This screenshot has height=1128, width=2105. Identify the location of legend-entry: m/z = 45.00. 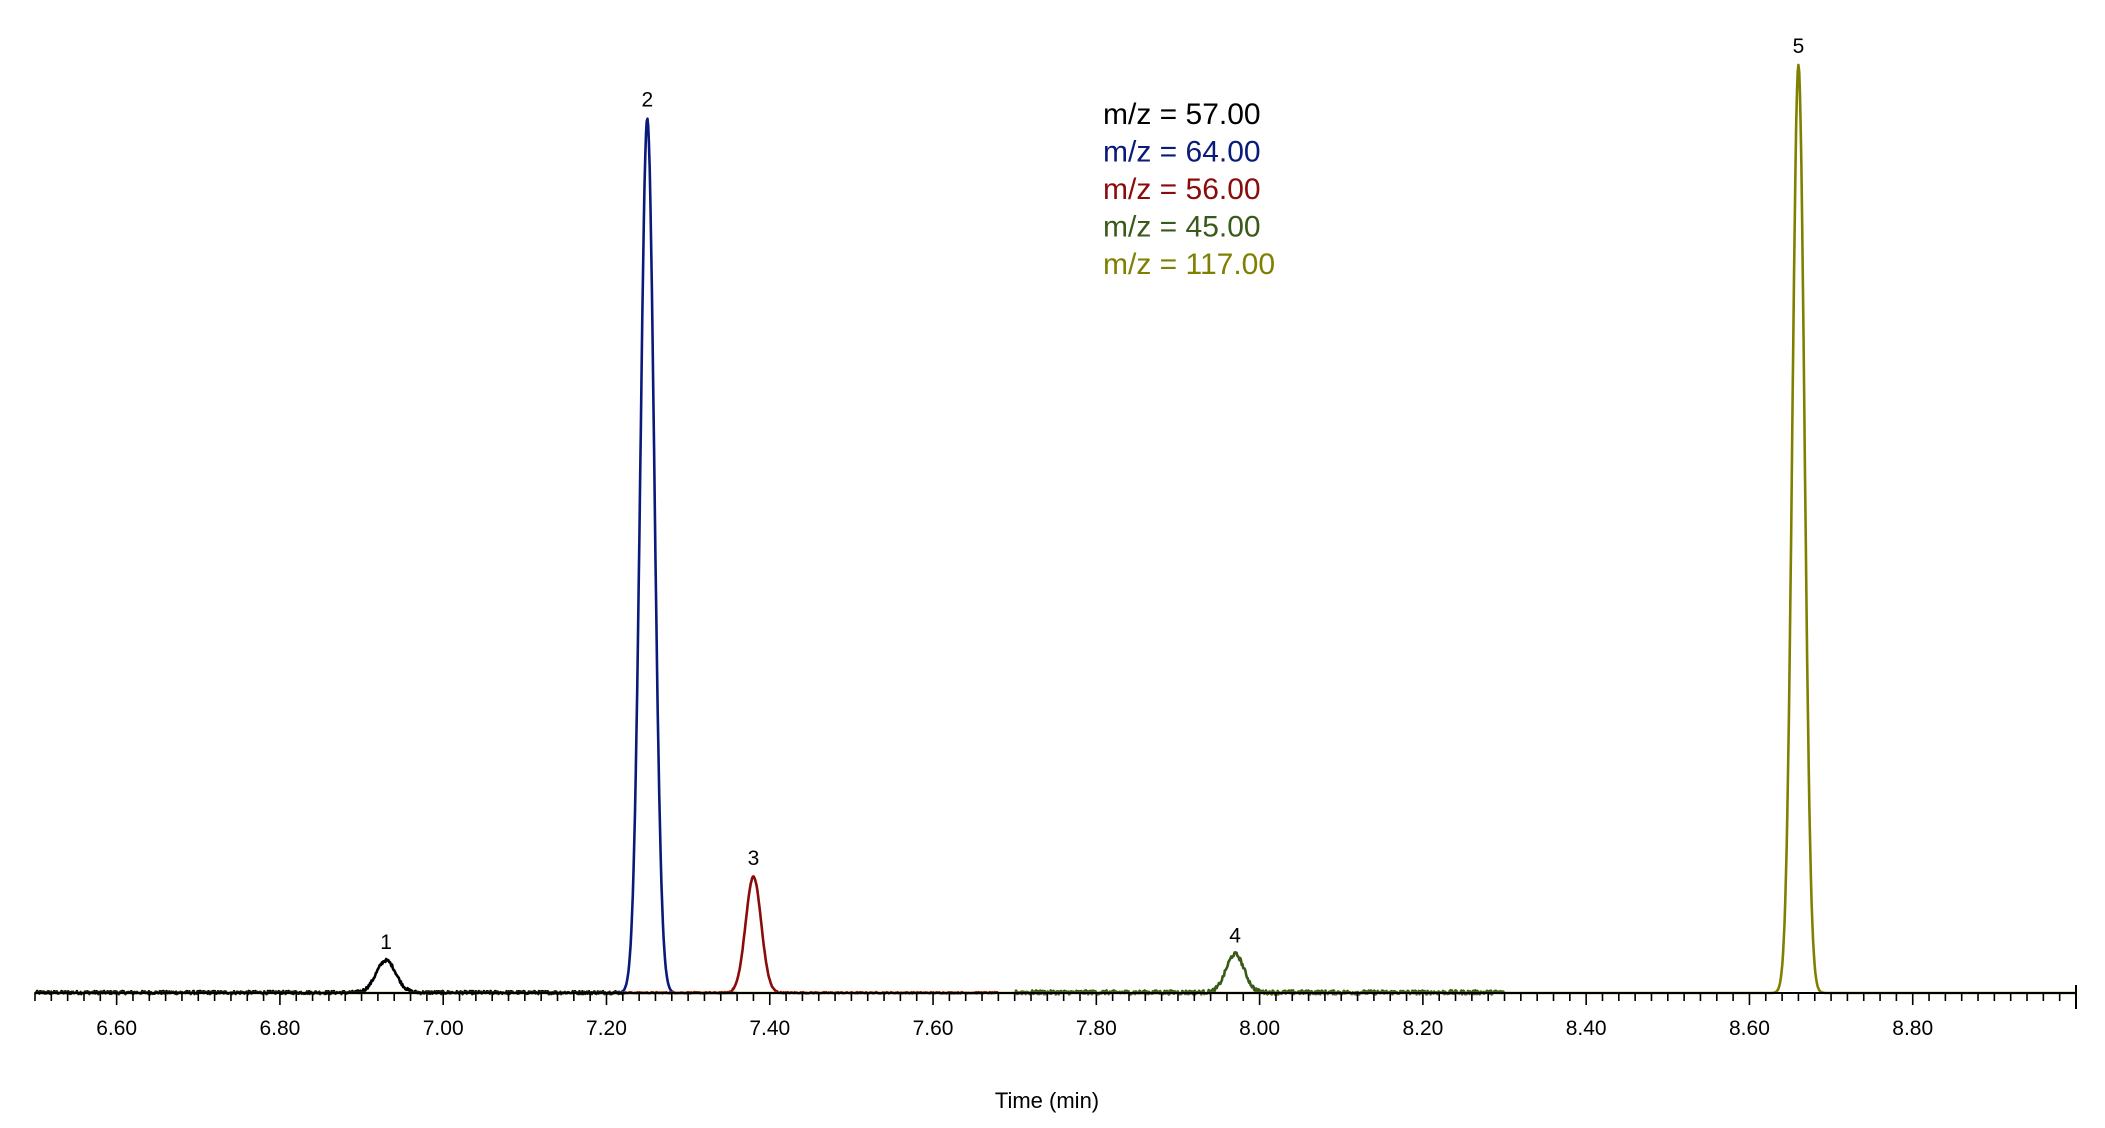
(1182, 227).